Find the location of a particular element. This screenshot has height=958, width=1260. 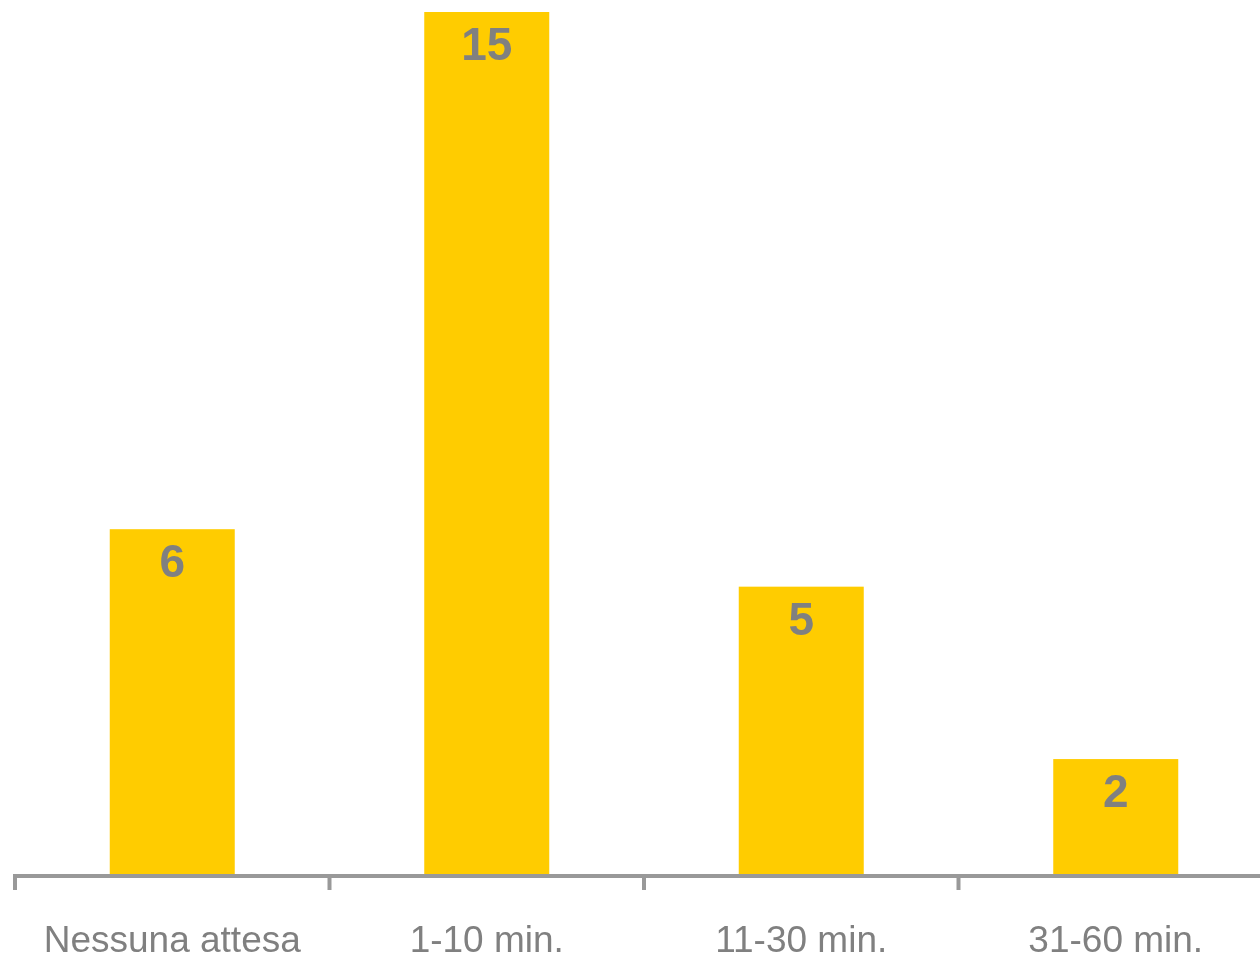

data-label: 15 is located at coordinates (487, 44).